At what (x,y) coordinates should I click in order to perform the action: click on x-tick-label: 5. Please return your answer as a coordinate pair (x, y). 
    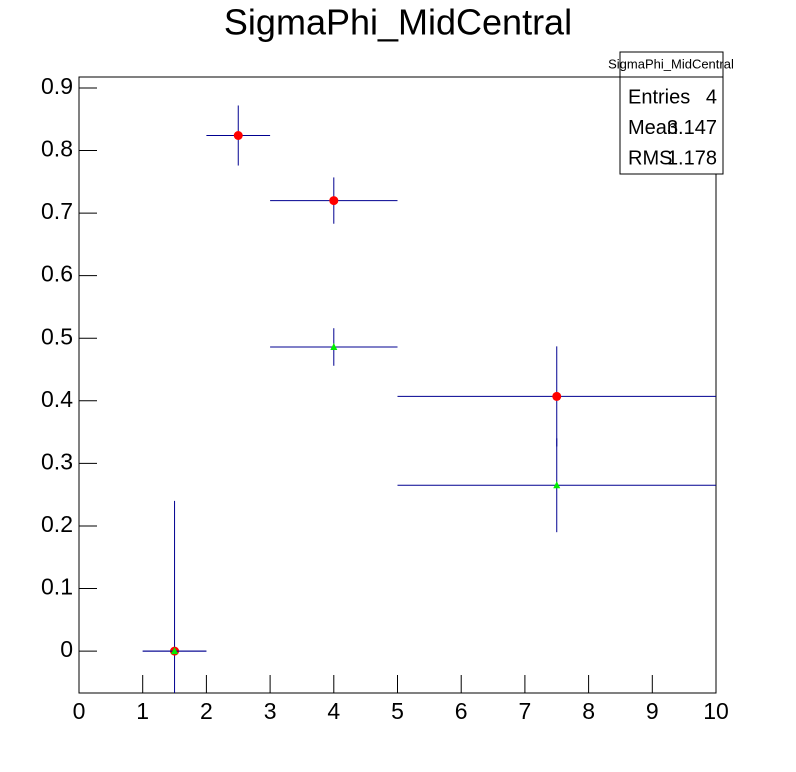
    Looking at the image, I should click on (397, 711).